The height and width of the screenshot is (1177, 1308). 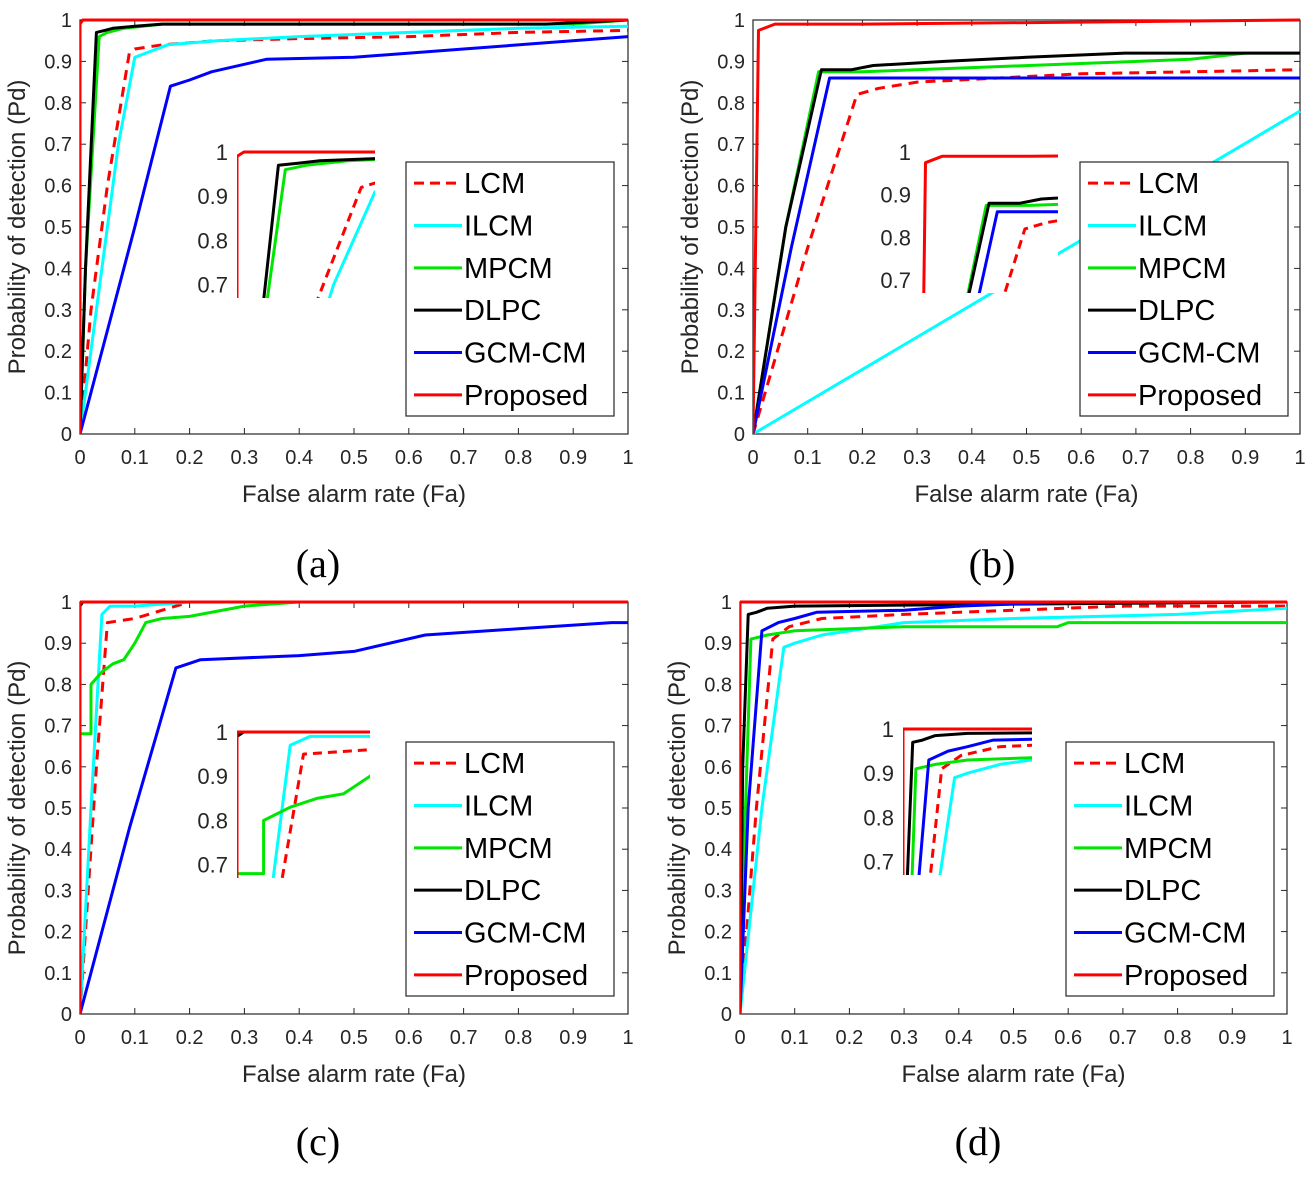 What do you see at coordinates (971, 815) in the screenshot?
I see `inset-series-mpcm` at bounding box center [971, 815].